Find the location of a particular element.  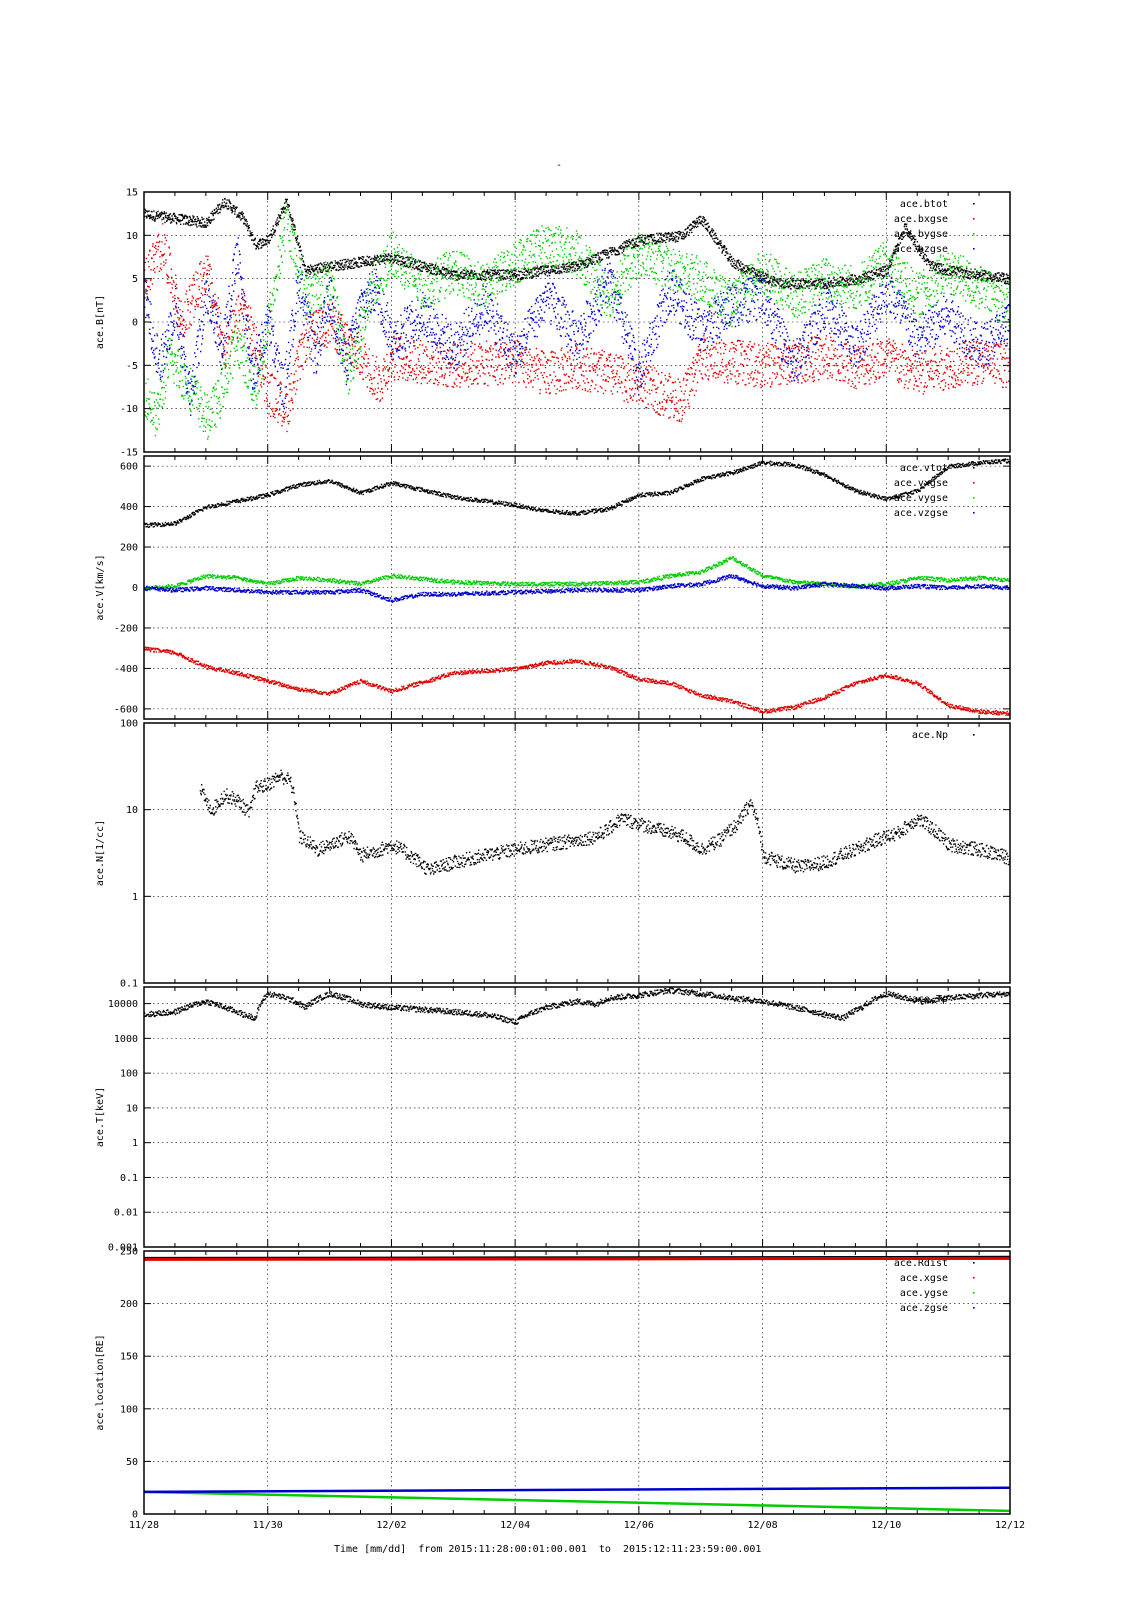

legend-label: ace.bxgse is located at coordinates (921, 219).